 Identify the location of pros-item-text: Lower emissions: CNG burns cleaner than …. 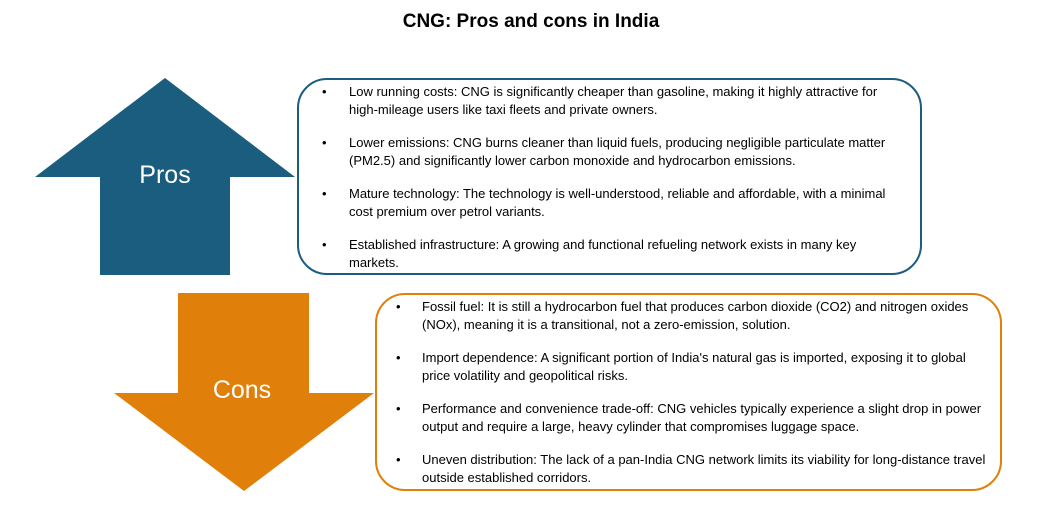
(617, 151).